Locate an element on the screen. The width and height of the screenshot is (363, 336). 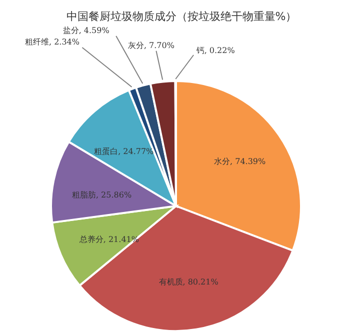
slice-label: 有机质, 80.21% is located at coordinates (188, 281).